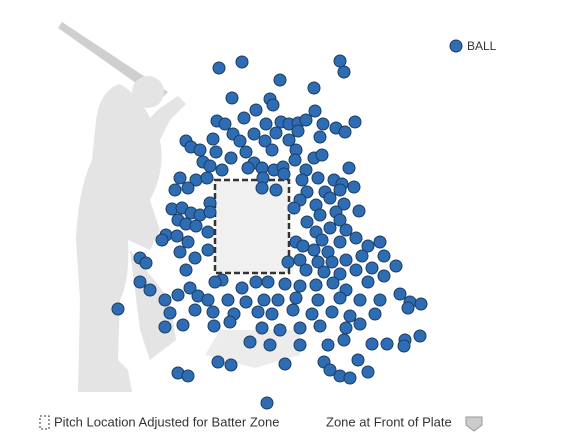  Describe the element at coordinates (389, 421) in the screenshot. I see `plate-note: Zone at Front of Plate` at that location.